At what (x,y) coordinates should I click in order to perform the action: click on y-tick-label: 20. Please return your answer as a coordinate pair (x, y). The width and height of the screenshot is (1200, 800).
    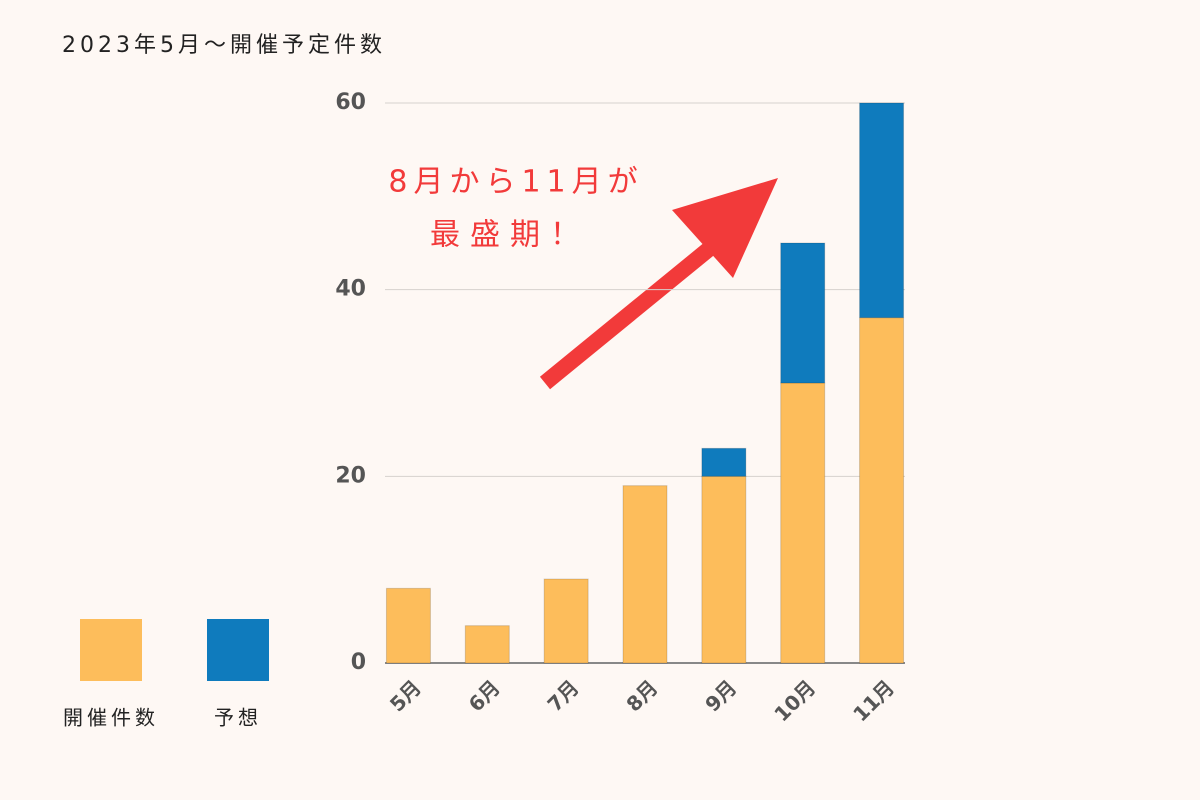
    Looking at the image, I should click on (350, 475).